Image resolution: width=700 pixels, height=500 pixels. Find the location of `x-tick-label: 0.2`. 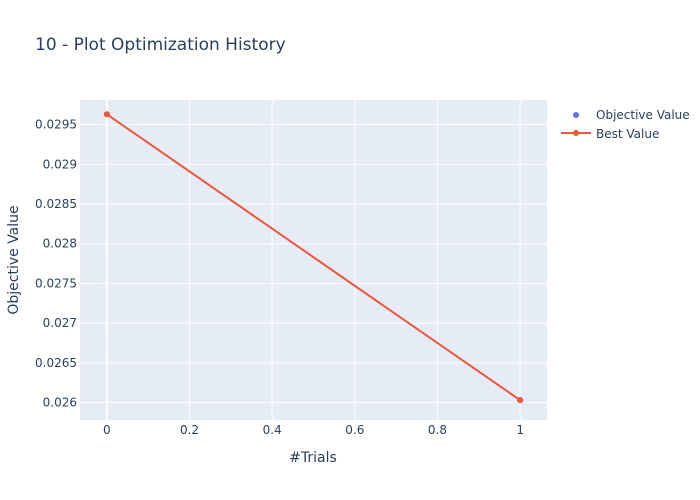

x-tick-label: 0.2 is located at coordinates (189, 430).